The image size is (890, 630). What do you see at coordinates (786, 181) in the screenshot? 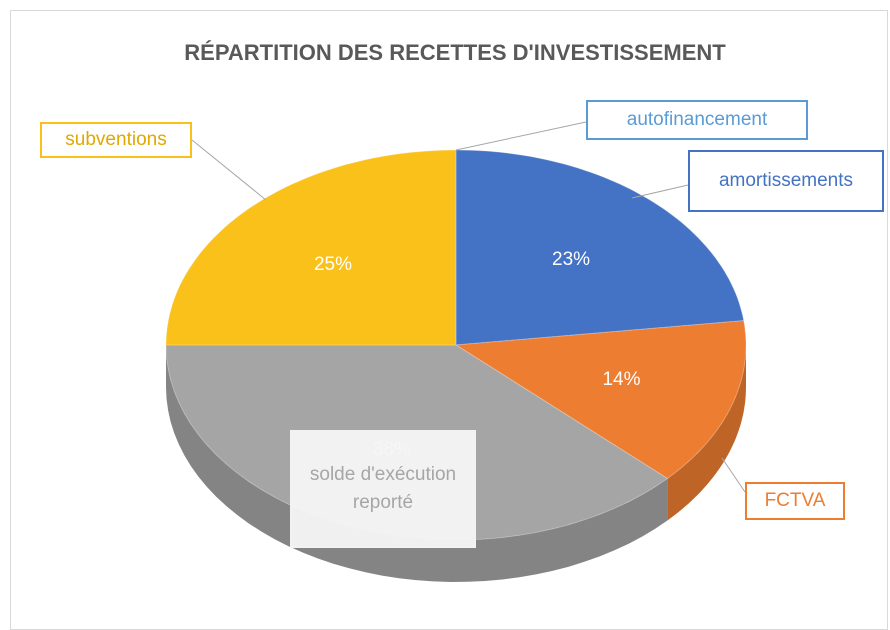
I see `category-label: amortissements` at bounding box center [786, 181].